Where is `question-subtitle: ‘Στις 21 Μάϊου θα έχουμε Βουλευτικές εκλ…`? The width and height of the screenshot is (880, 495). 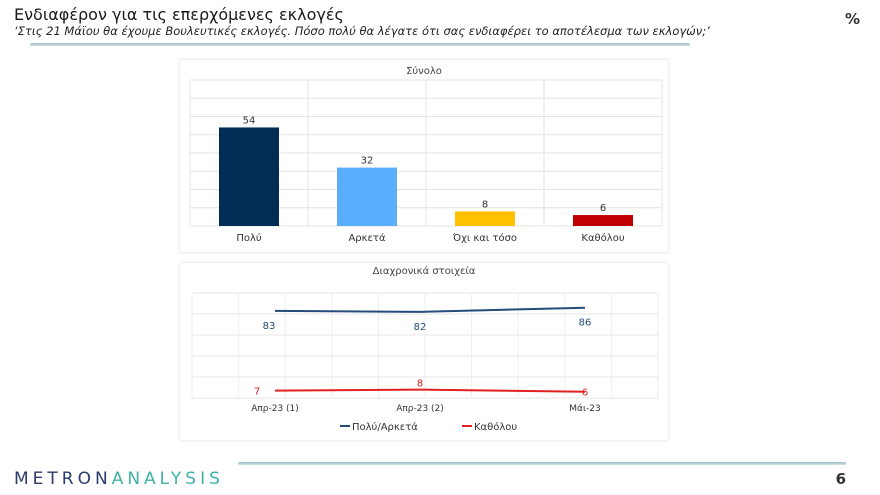
question-subtitle: ‘Στις 21 Μάϊου θα έχουμε Βουλευτικές εκλ… is located at coordinates (362, 31).